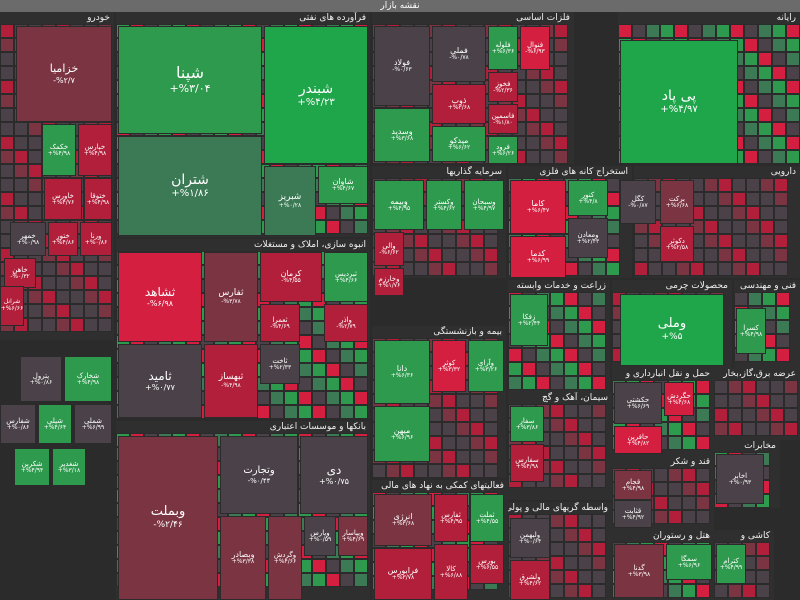  I want to click on stock-tile: شتران %۱/۸۶+, so click(190, 186).